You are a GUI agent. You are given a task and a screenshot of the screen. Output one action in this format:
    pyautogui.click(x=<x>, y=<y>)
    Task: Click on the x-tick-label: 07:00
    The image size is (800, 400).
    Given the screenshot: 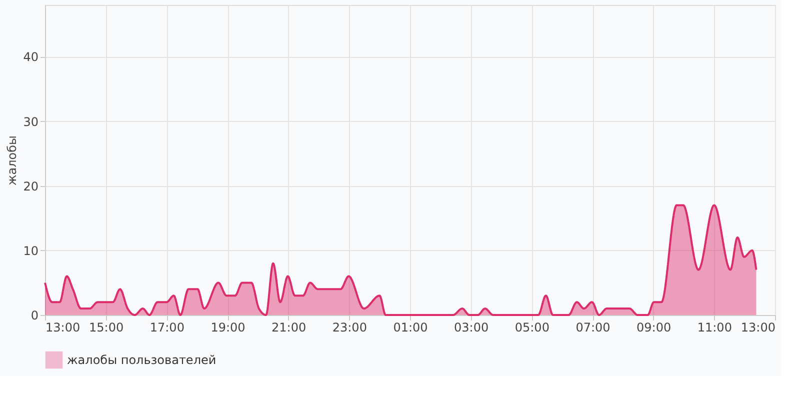 What is the action you would take?
    pyautogui.click(x=593, y=327)
    